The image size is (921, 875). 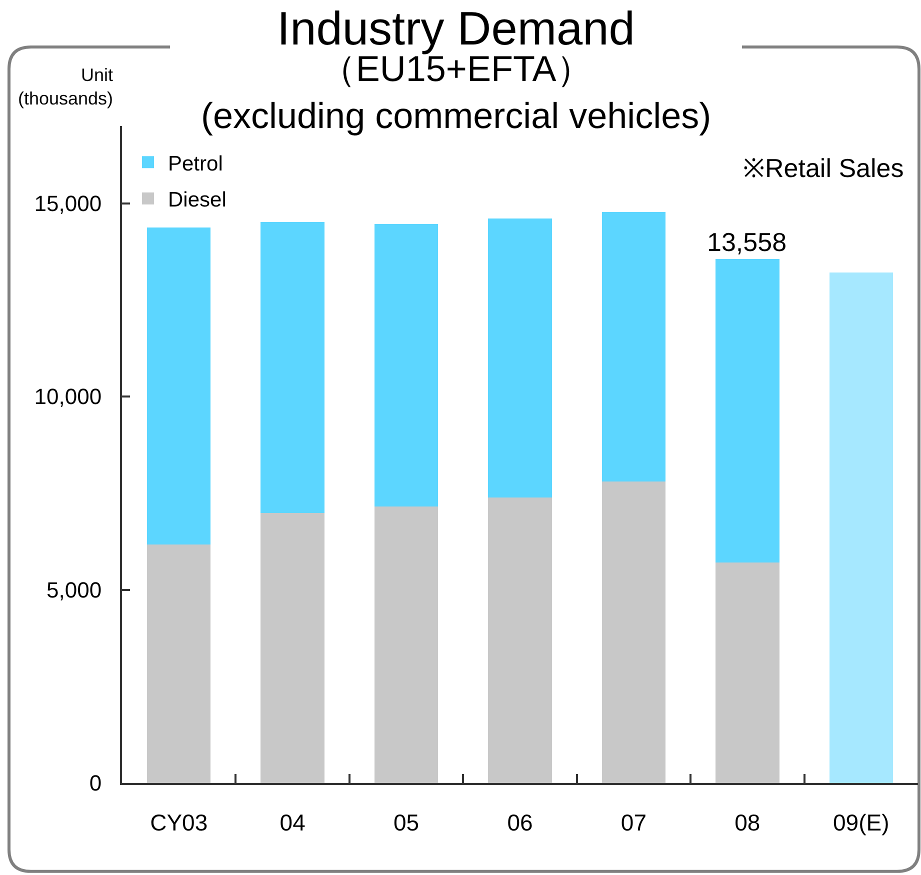 I want to click on x-tick-label: 06, so click(x=520, y=823).